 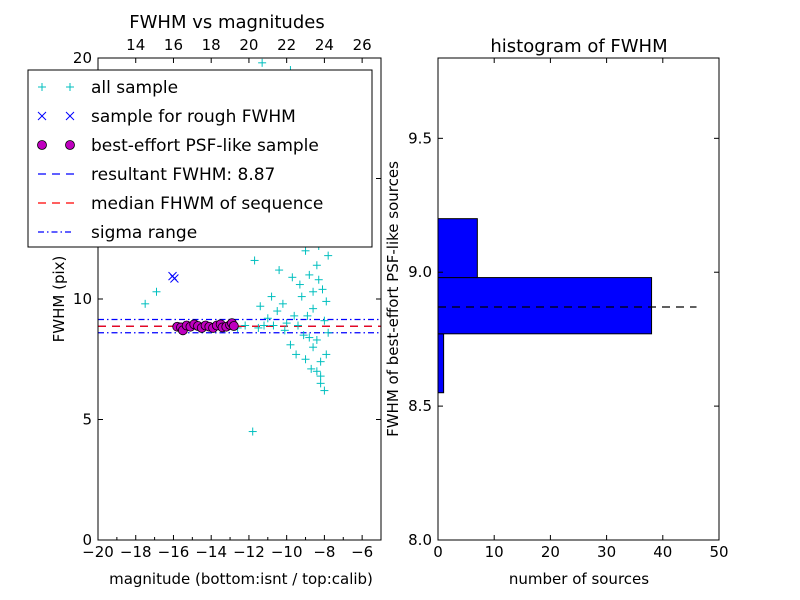 What do you see at coordinates (550, 552) in the screenshot?
I see `hist-x-tick-label-2: 20` at bounding box center [550, 552].